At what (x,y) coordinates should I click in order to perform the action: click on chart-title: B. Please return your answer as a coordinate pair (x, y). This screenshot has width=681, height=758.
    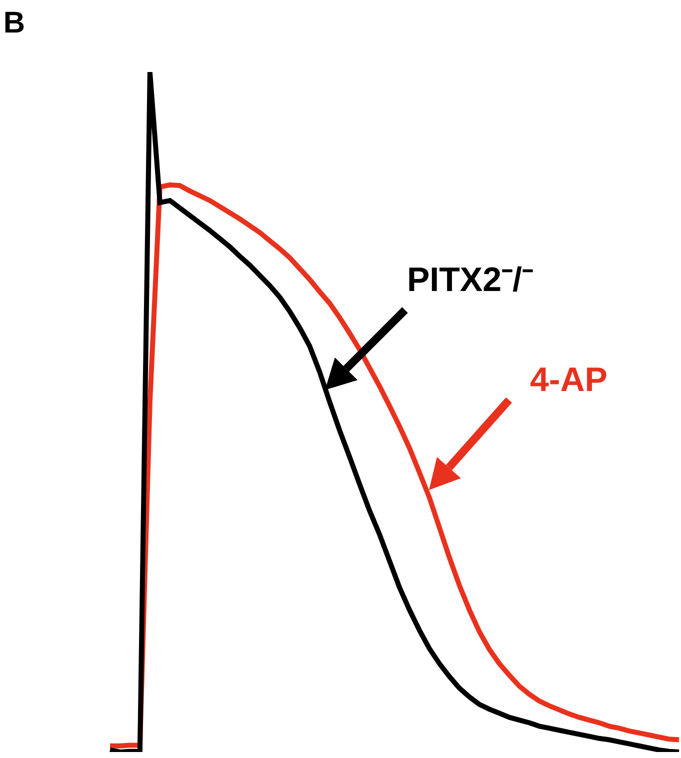
    Looking at the image, I should click on (14, 23).